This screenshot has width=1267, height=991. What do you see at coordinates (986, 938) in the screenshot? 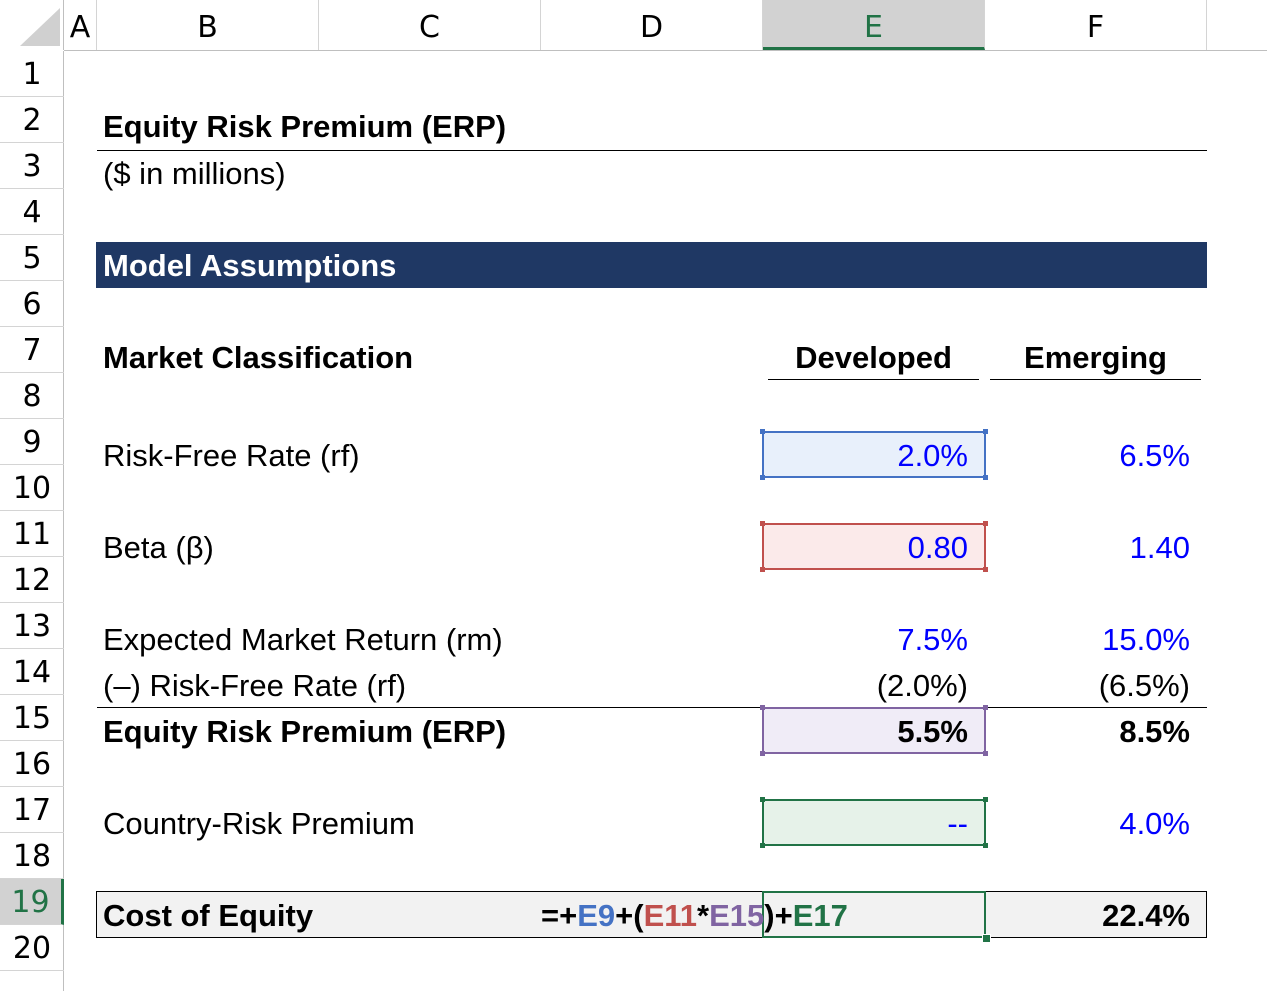
I see `fill-handle` at bounding box center [986, 938].